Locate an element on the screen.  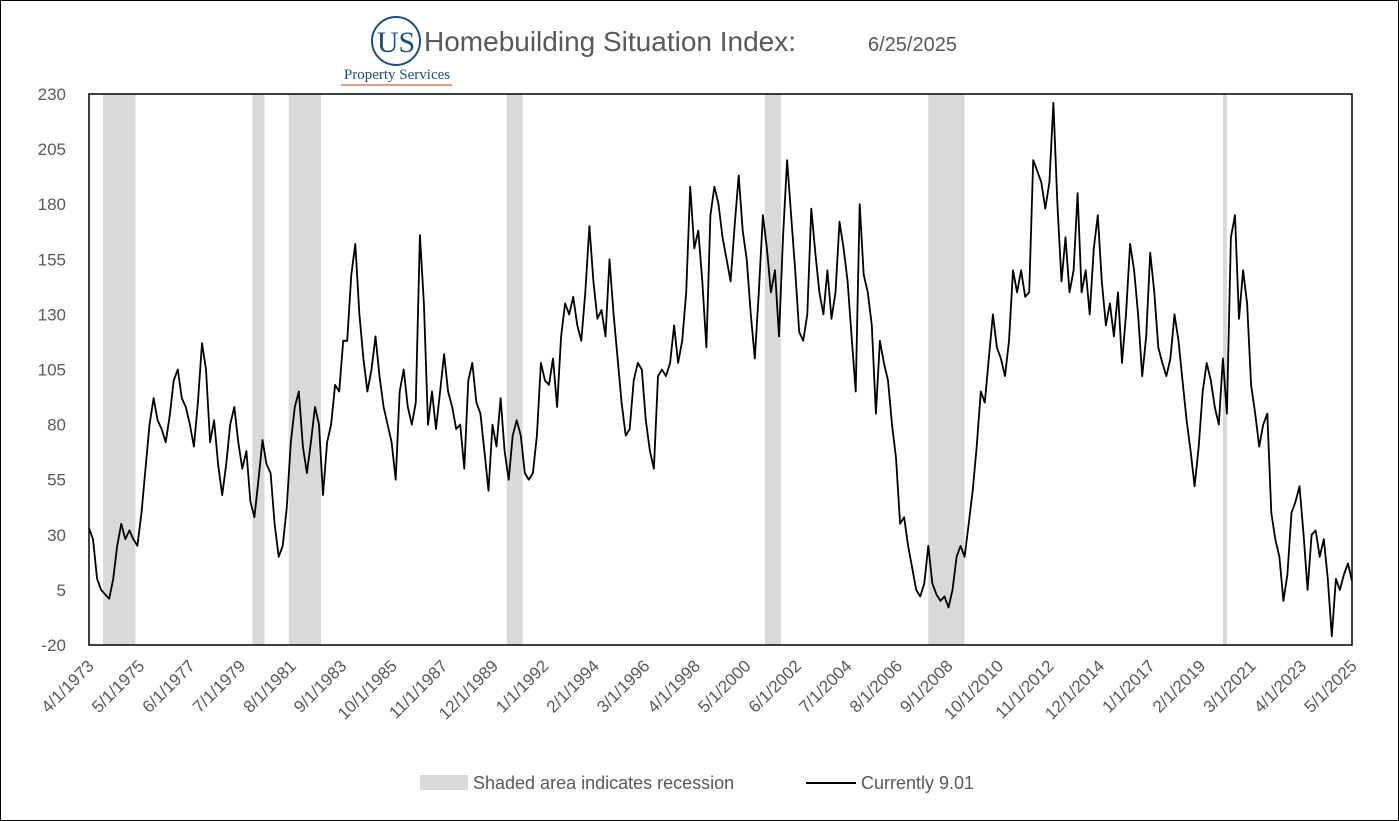
y-tick-label: 230 is located at coordinates (52, 94).